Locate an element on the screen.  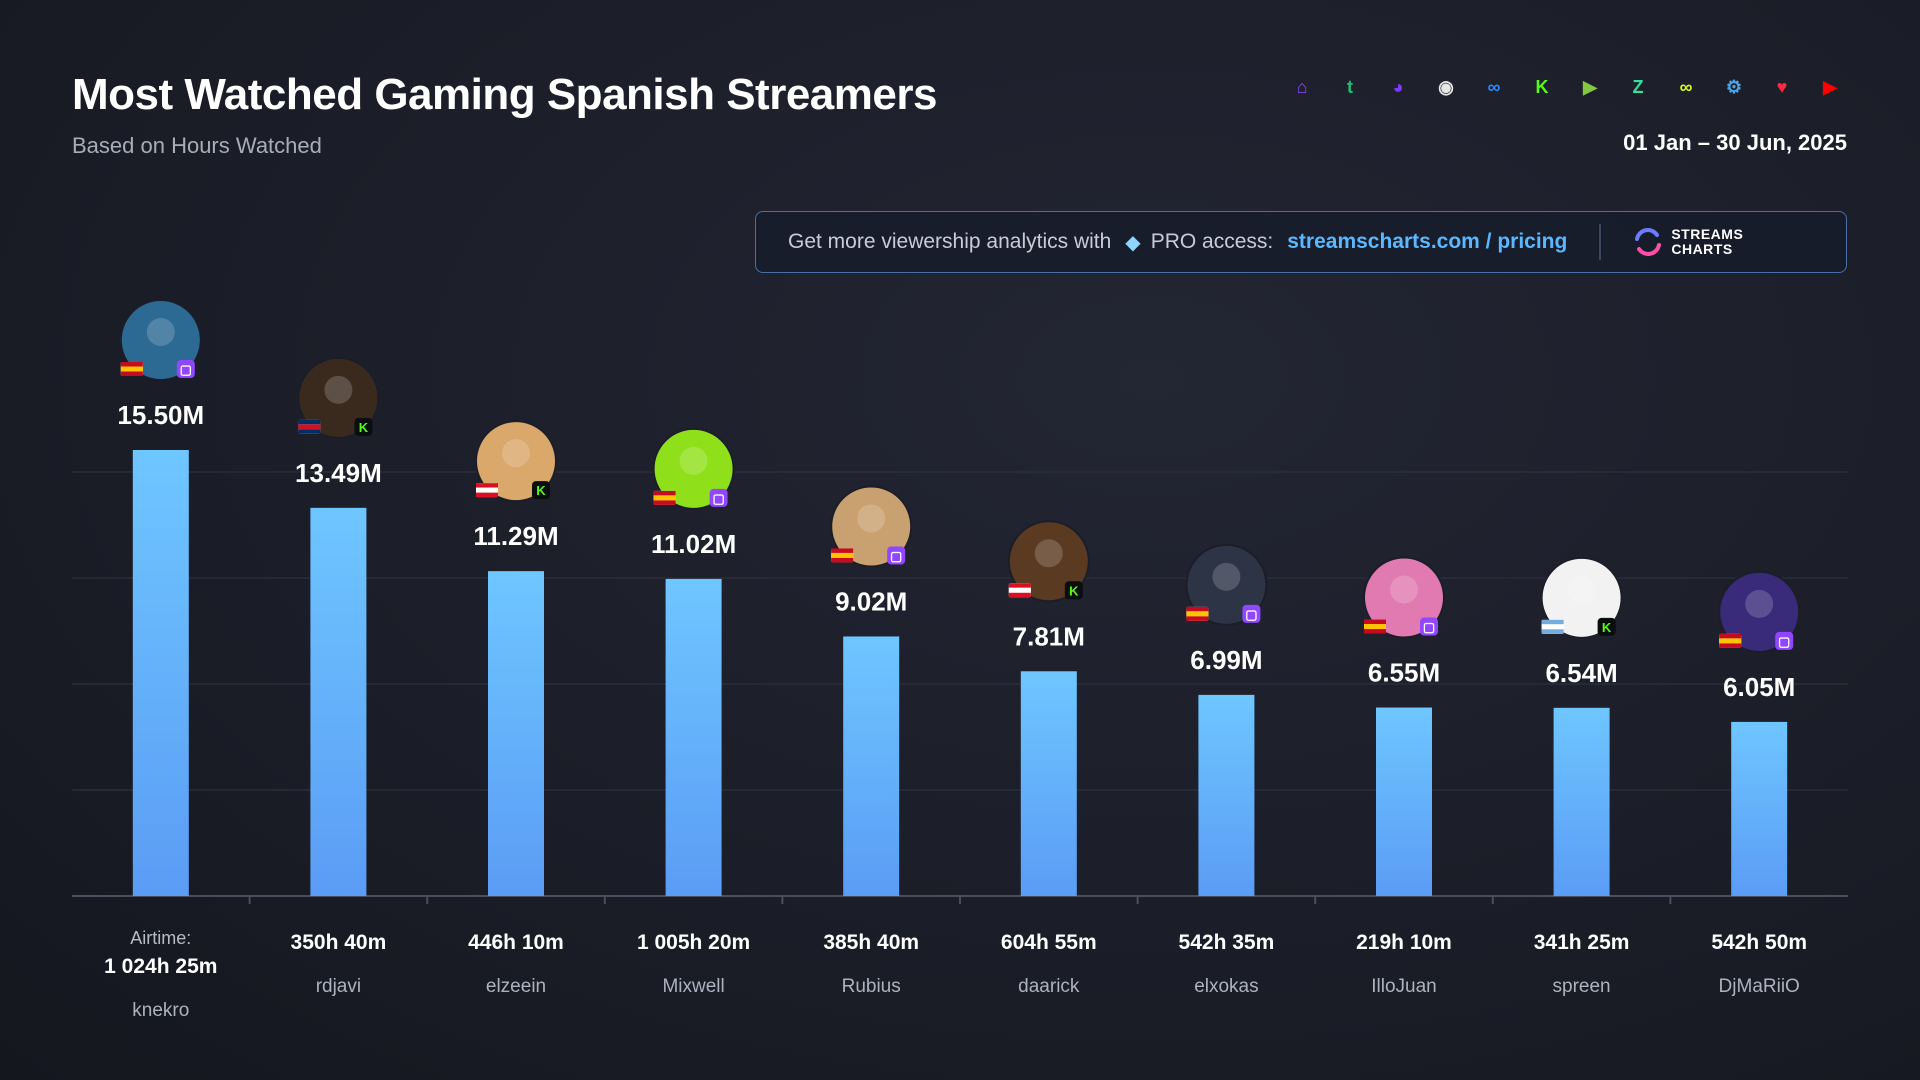
airtime-value: 446h 10m is located at coordinates (516, 942).